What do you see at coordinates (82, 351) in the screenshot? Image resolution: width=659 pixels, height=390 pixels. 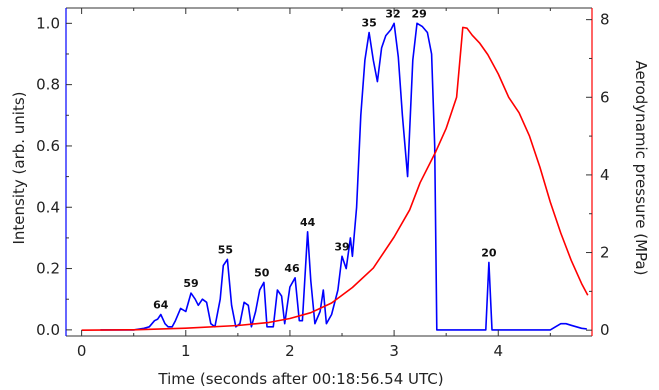 I see `x-tick-label: 0` at bounding box center [82, 351].